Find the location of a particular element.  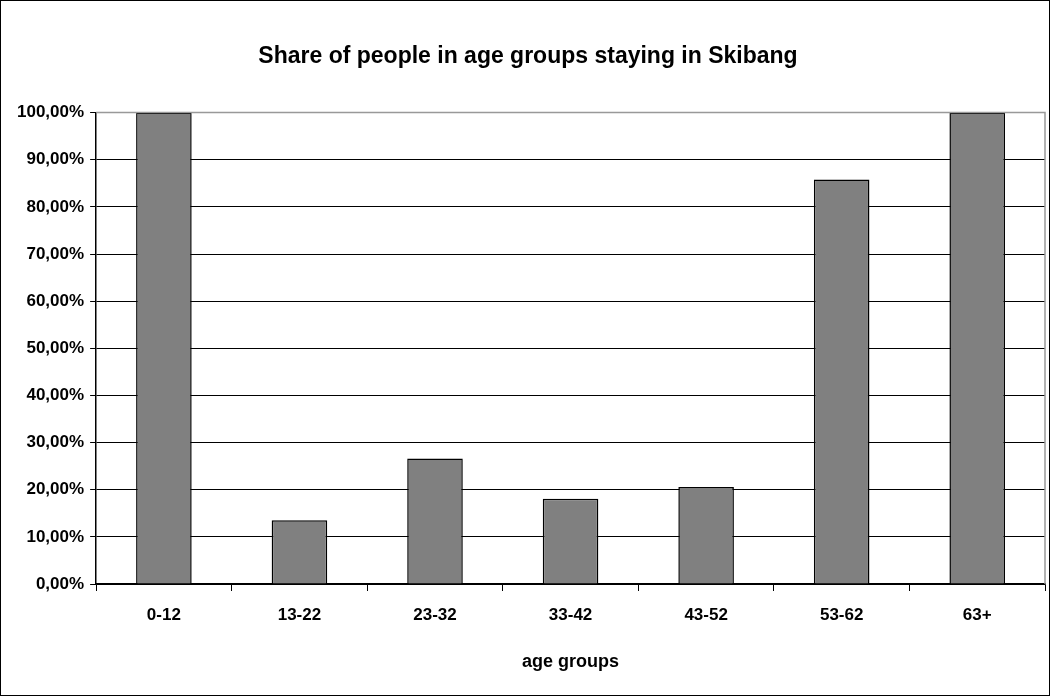

x-tick-label: 63+ is located at coordinates (977, 614).